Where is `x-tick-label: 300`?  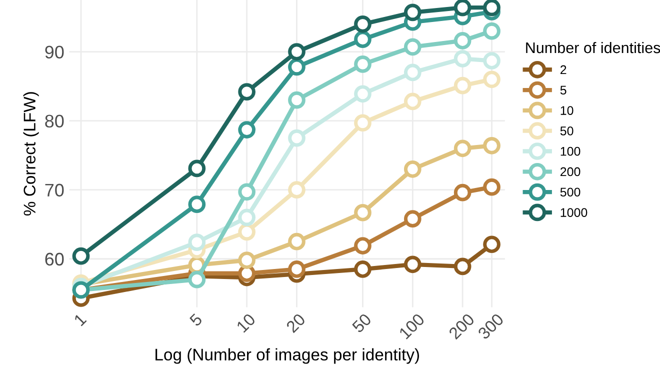
x-tick-label: 300 is located at coordinates (490, 326).